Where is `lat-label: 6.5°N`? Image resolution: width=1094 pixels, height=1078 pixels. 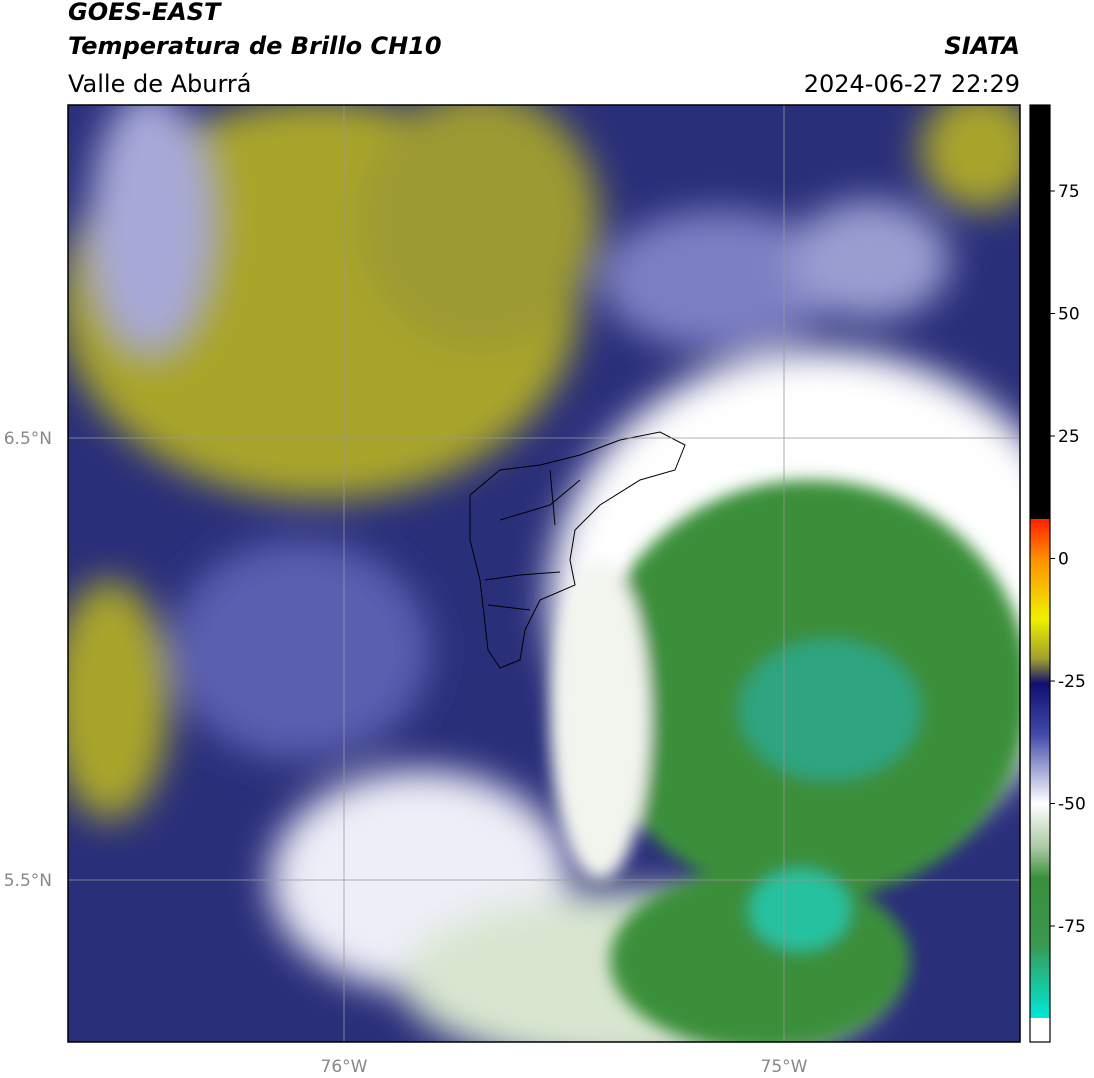
lat-label: 6.5°N is located at coordinates (28, 439).